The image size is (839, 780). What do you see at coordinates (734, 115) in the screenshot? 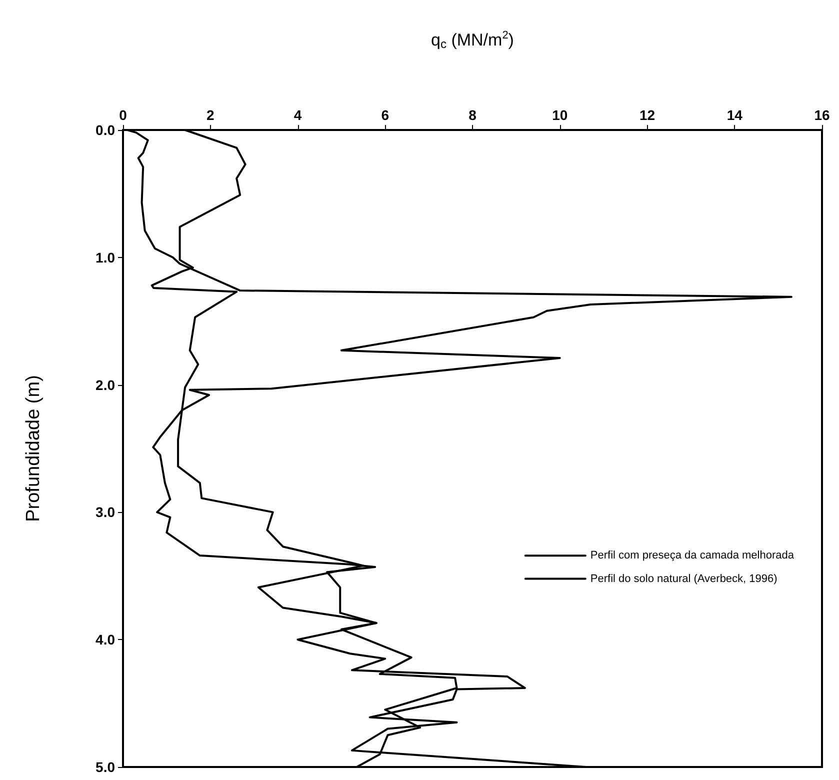
I see `x-tick-label: 14` at bounding box center [734, 115].